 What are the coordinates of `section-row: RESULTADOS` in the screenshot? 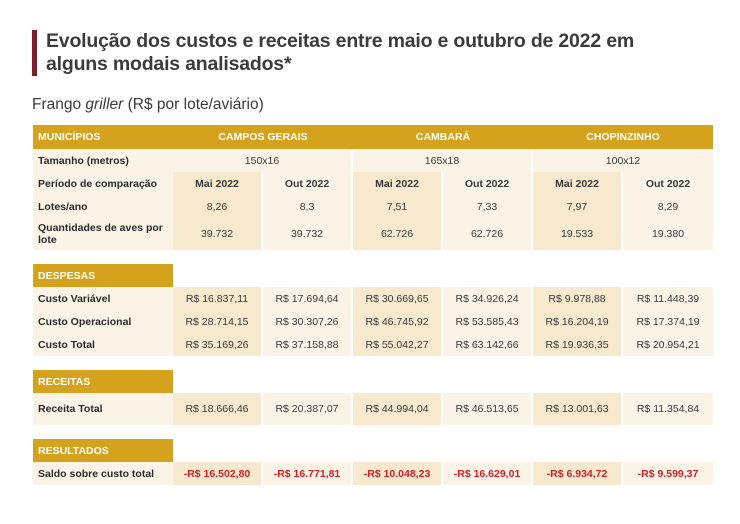 It's located at (373, 450).